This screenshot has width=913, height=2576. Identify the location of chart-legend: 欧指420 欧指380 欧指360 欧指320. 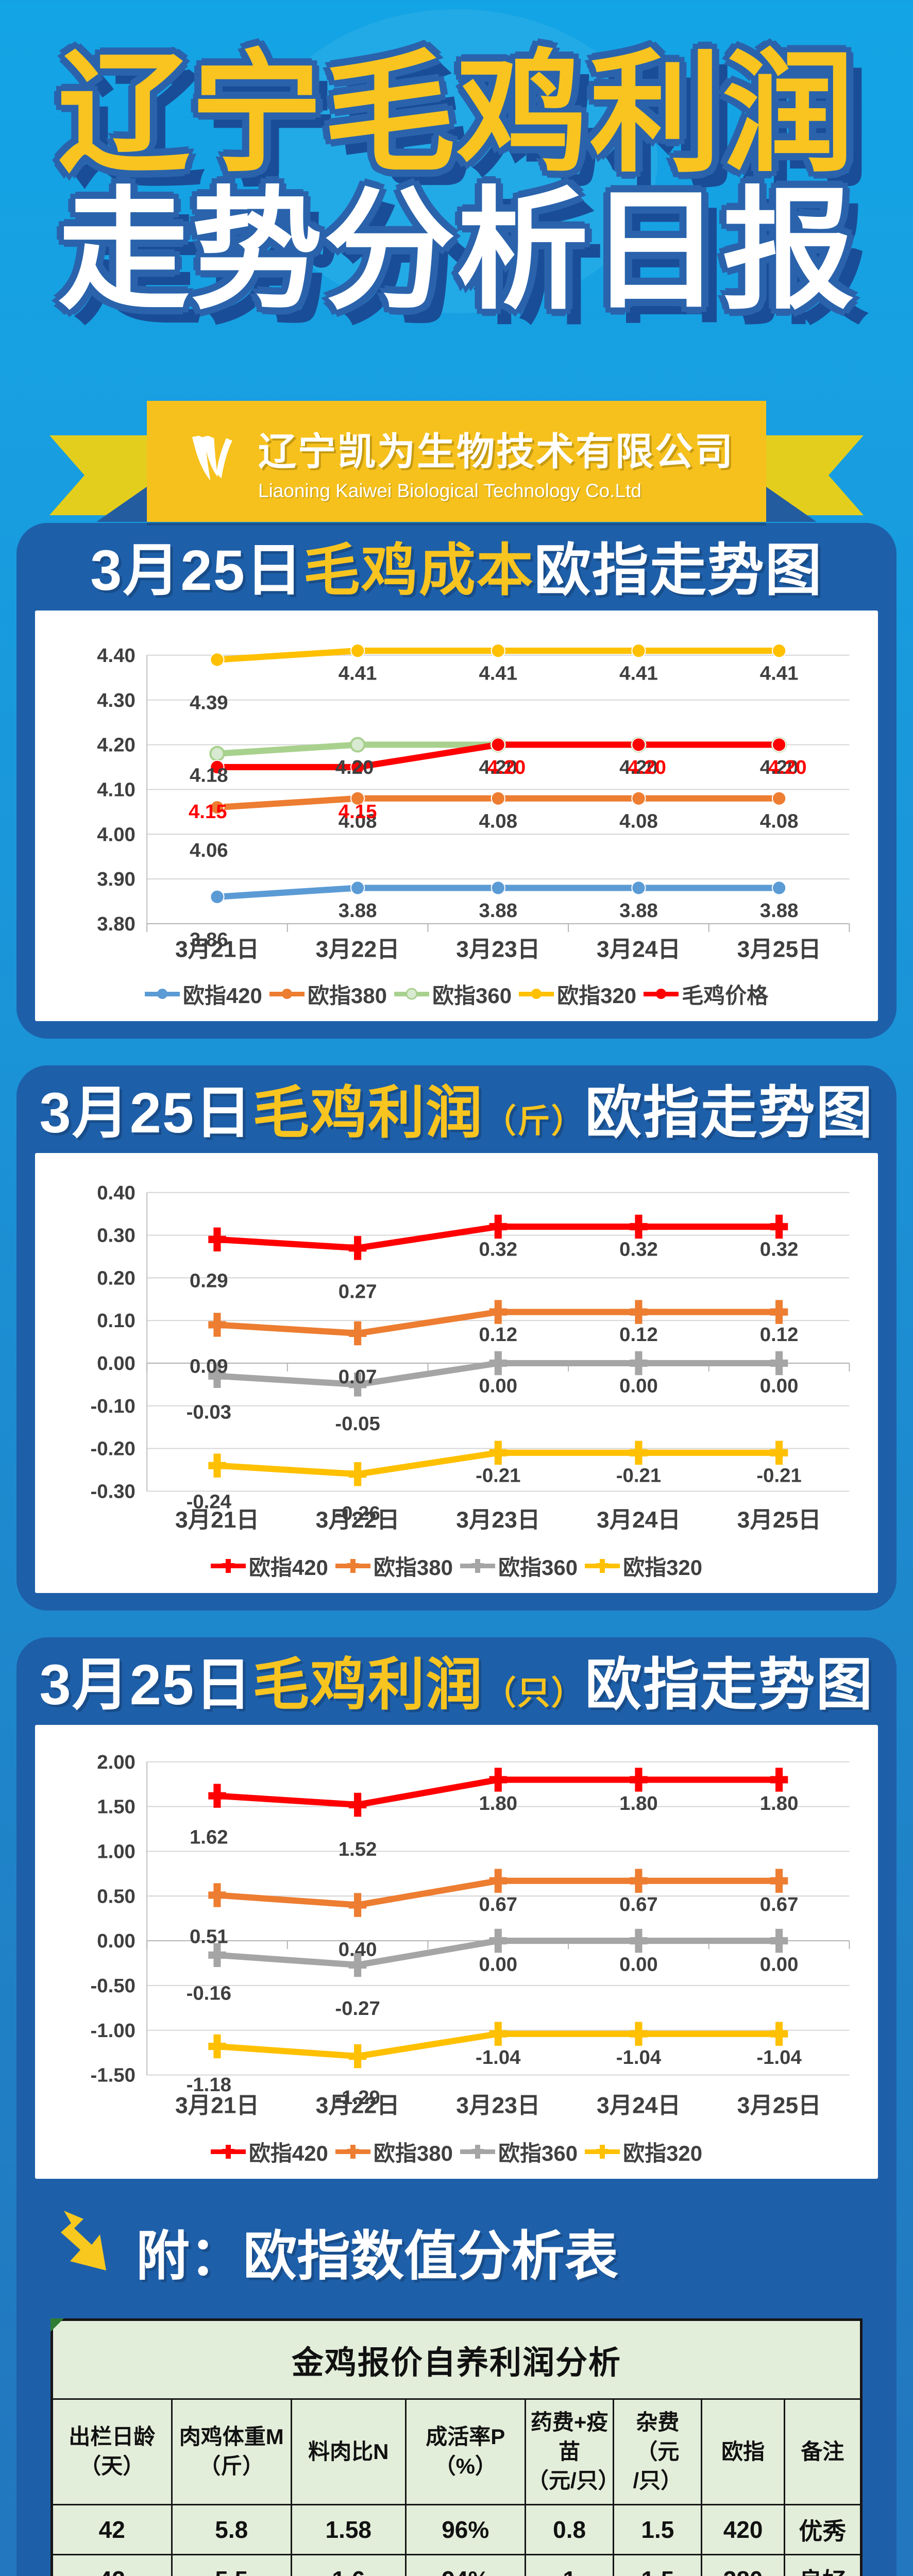
(457, 1567).